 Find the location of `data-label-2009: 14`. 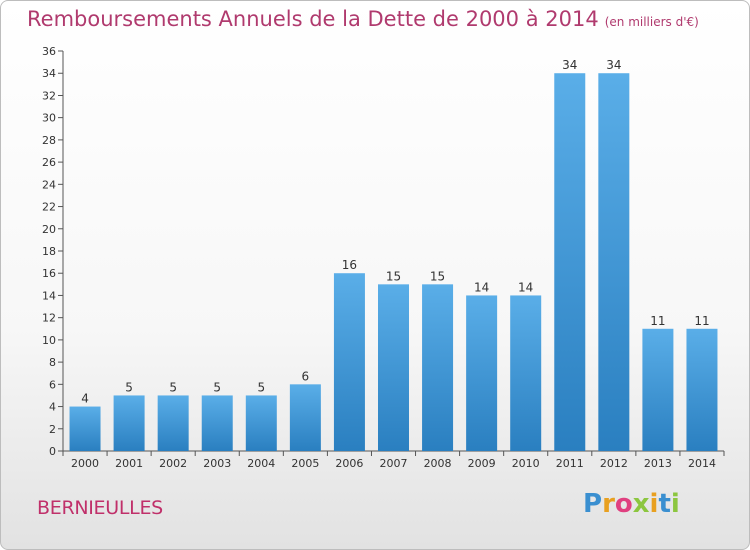

data-label-2009: 14 is located at coordinates (481, 287).